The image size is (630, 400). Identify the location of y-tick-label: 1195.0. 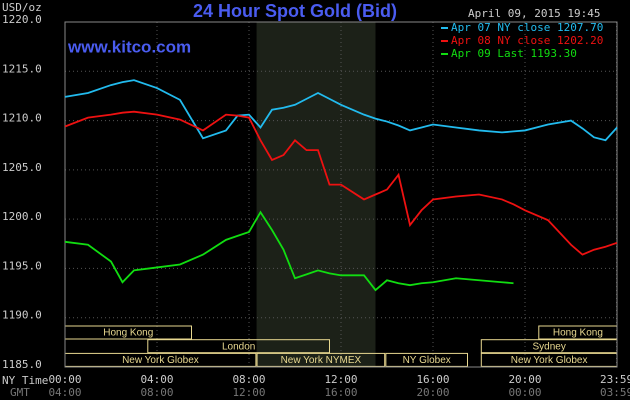
(22, 265).